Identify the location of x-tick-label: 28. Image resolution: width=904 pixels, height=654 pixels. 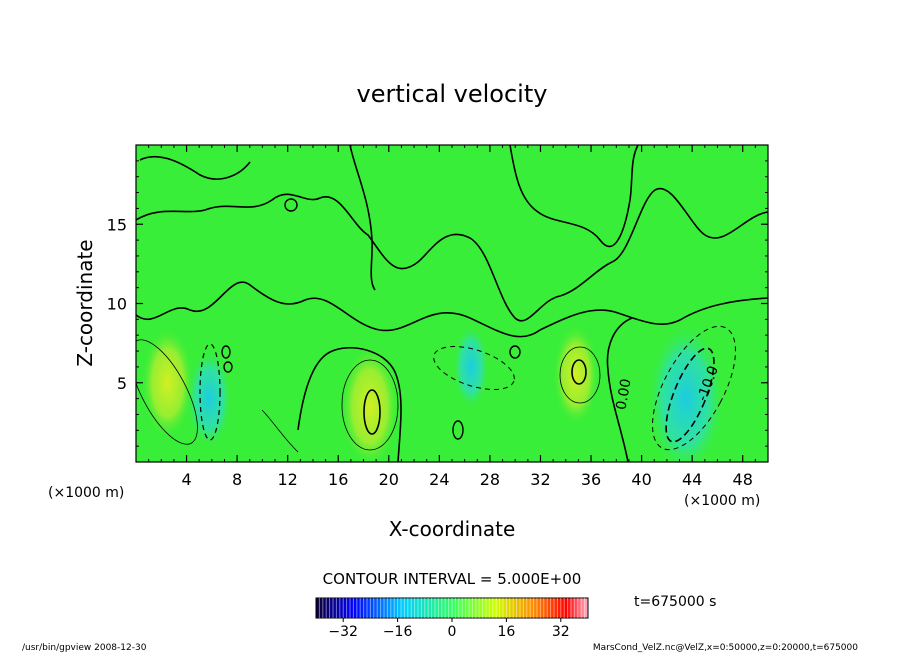
(490, 479).